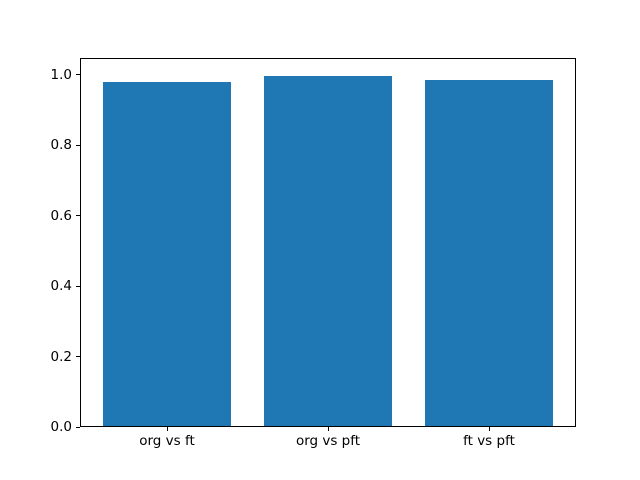 The height and width of the screenshot is (480, 640). I want to click on y-tick-label: 0.8, so click(61, 145).